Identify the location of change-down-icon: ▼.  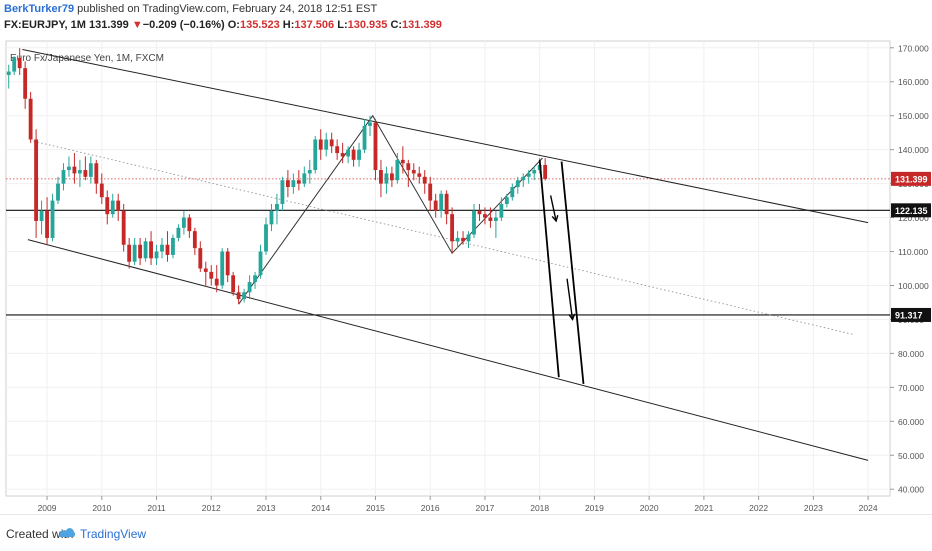
(137, 25).